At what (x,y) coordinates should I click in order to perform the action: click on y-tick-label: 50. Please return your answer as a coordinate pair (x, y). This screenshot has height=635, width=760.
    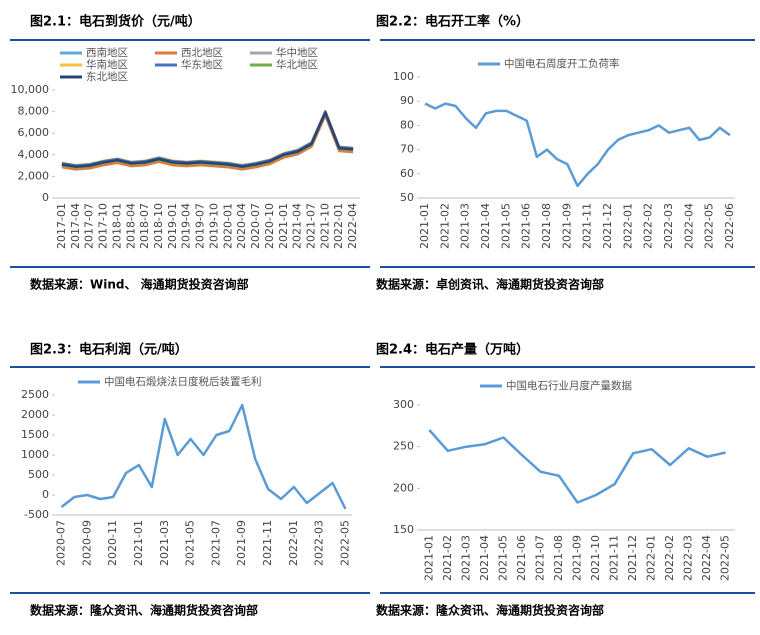
    Looking at the image, I should click on (407, 197).